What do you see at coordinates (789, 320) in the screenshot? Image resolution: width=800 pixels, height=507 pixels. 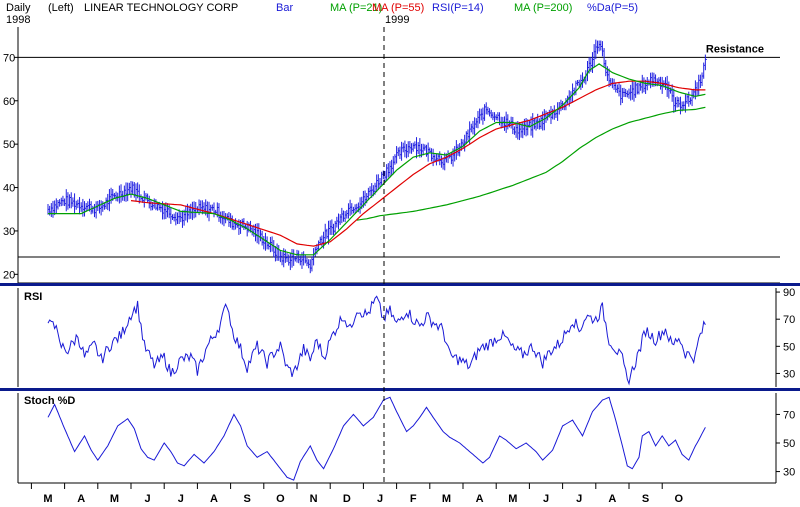 I see `rsi-tick-label: 70` at bounding box center [789, 320].